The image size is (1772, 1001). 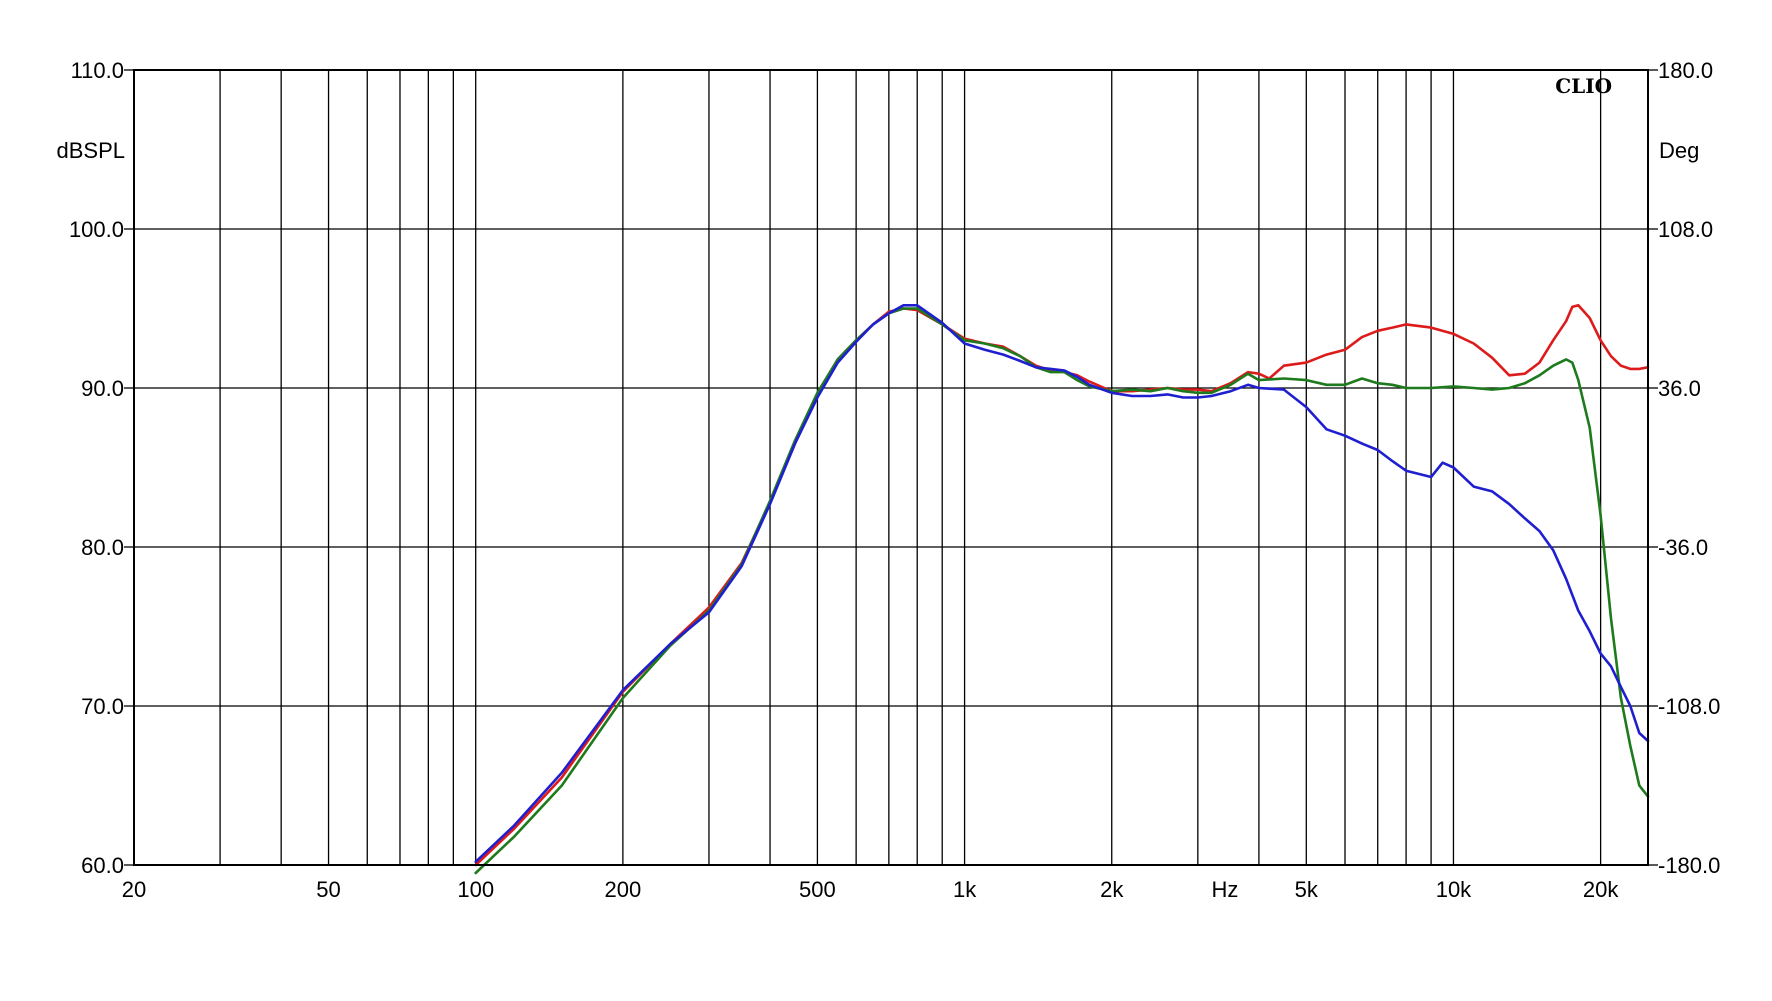 I want to click on right-axis-unit-label: Deg, so click(x=1679, y=150).